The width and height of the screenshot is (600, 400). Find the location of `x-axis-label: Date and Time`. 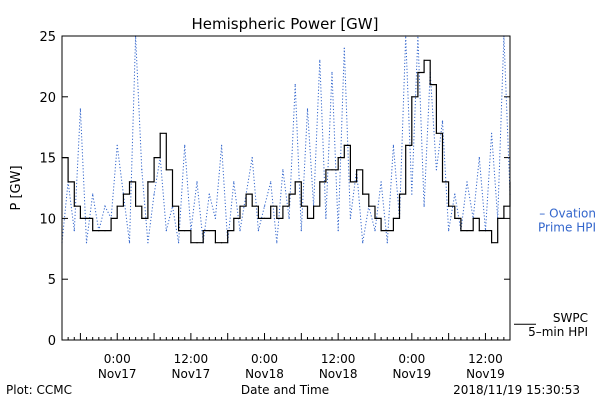

x-axis-label: Date and Time is located at coordinates (285, 390).